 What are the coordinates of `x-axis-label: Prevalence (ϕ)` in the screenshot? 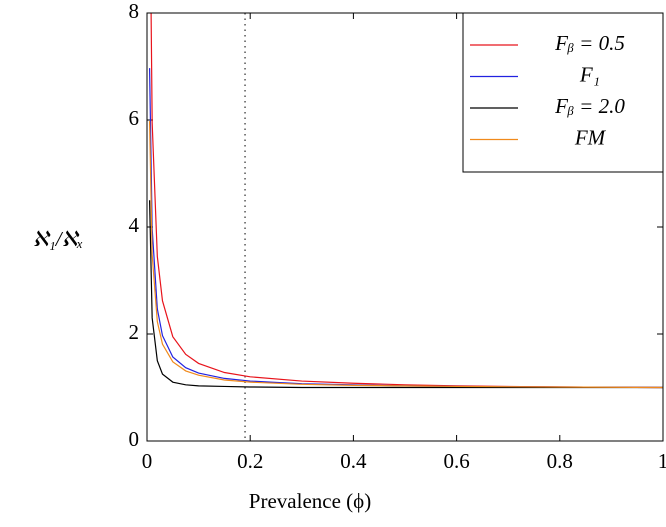 It's located at (310, 501).